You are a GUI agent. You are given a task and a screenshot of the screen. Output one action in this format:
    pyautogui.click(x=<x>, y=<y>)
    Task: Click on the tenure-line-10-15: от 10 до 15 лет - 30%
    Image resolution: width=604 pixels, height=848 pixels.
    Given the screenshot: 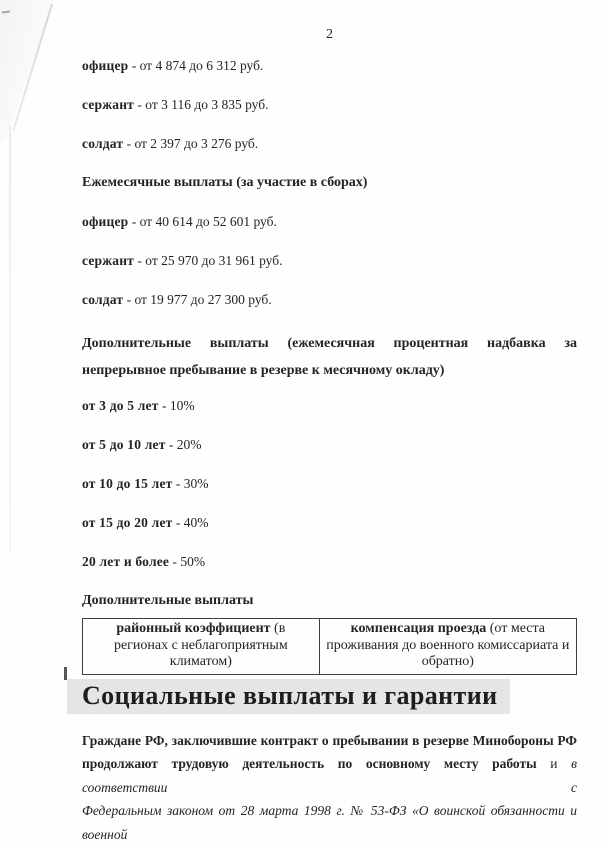 What is the action you would take?
    pyautogui.click(x=329, y=483)
    